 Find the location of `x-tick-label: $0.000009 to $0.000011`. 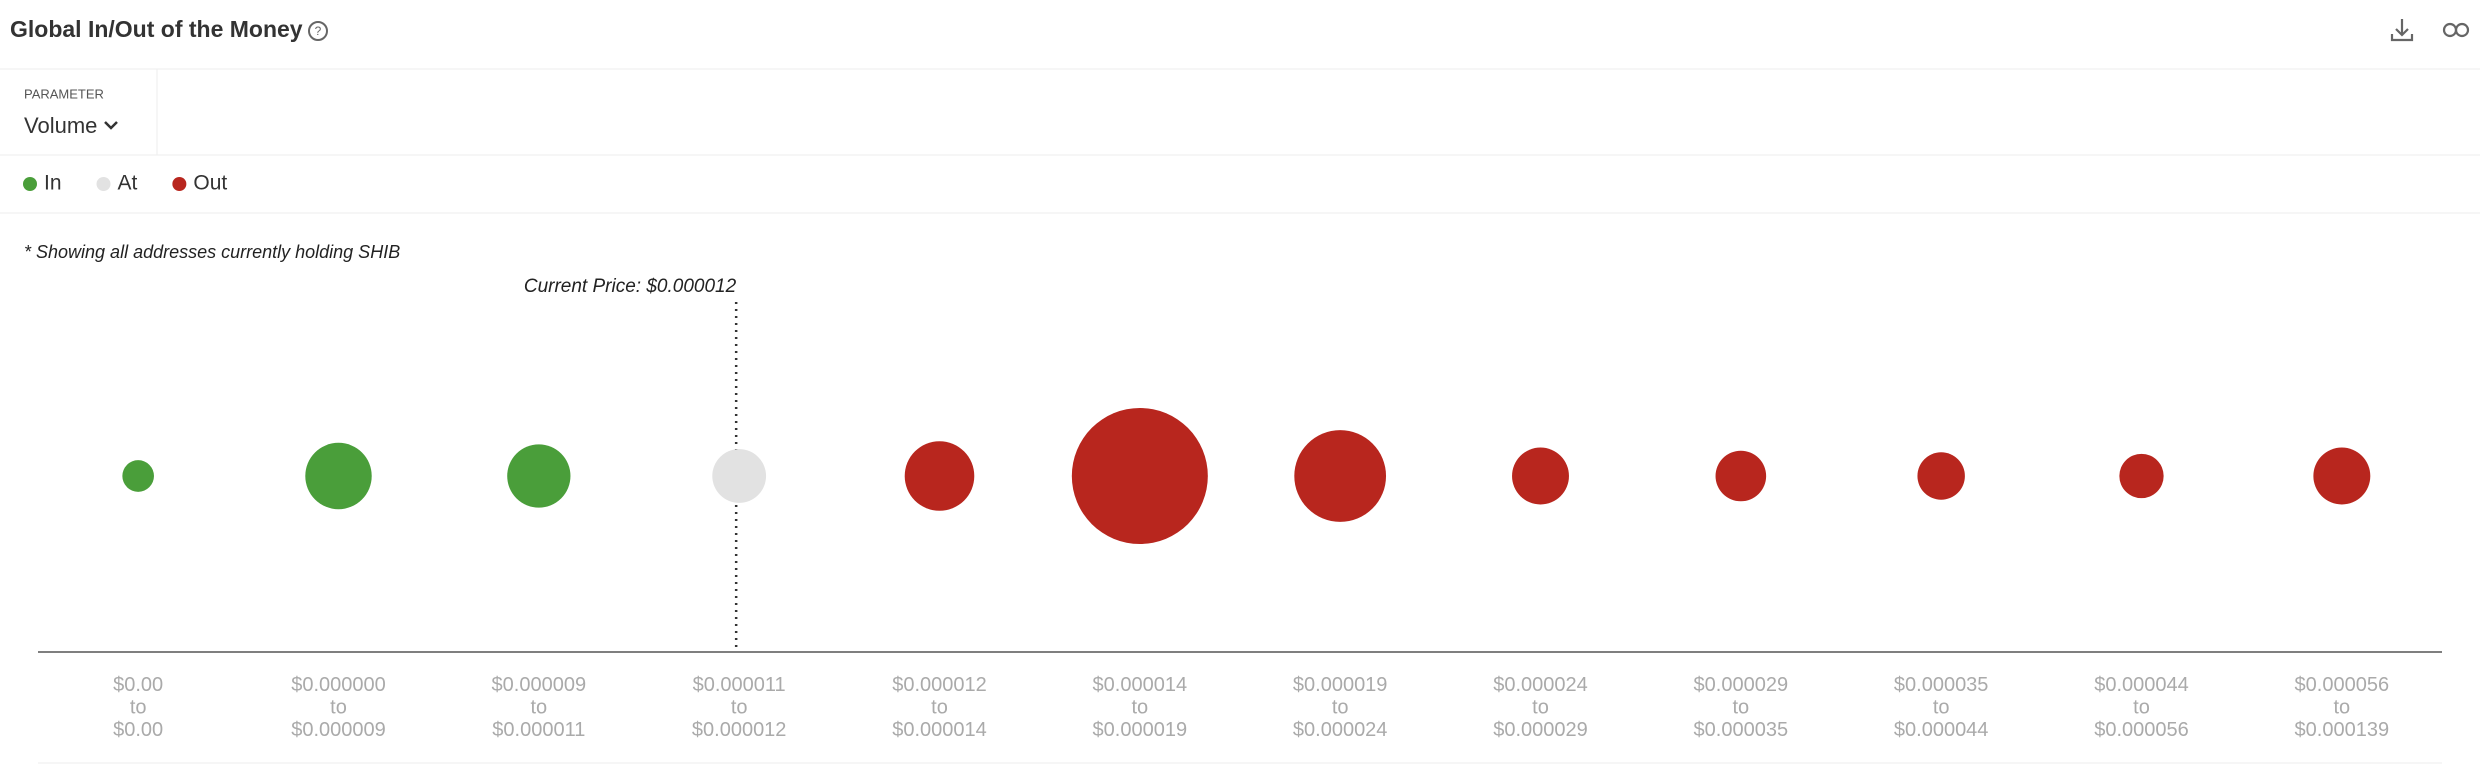

x-tick-label: $0.000009 to $0.000011 is located at coordinates (539, 707).